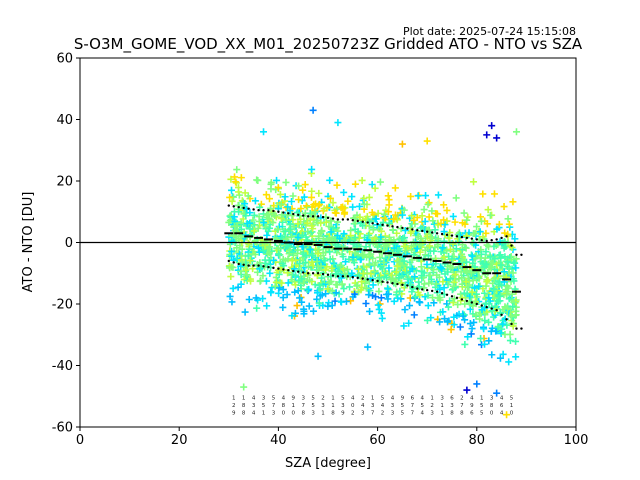  I want to click on y-tick-label: 0, so click(69, 243).